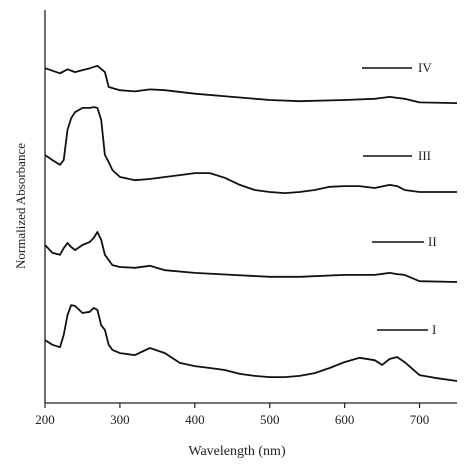 This screenshot has height=474, width=474. What do you see at coordinates (432, 241) in the screenshot?
I see `legend-label: II` at bounding box center [432, 241].